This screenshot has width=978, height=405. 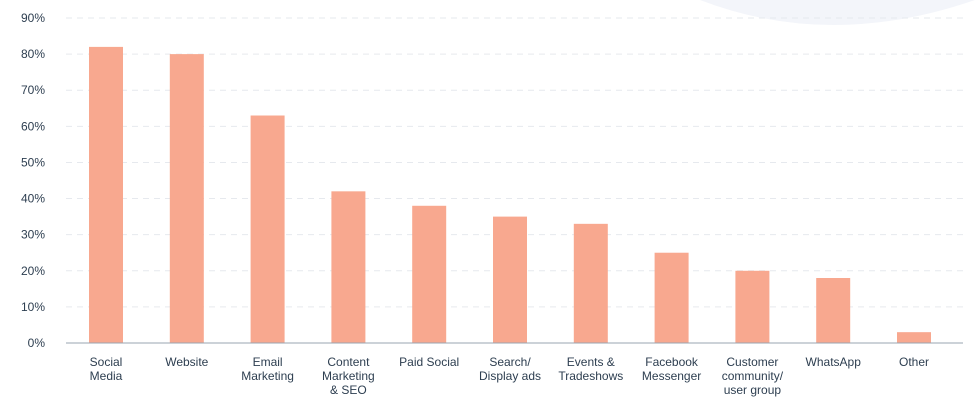 What do you see at coordinates (590, 369) in the screenshot?
I see `x-category-label: Events & Tradeshows` at bounding box center [590, 369].